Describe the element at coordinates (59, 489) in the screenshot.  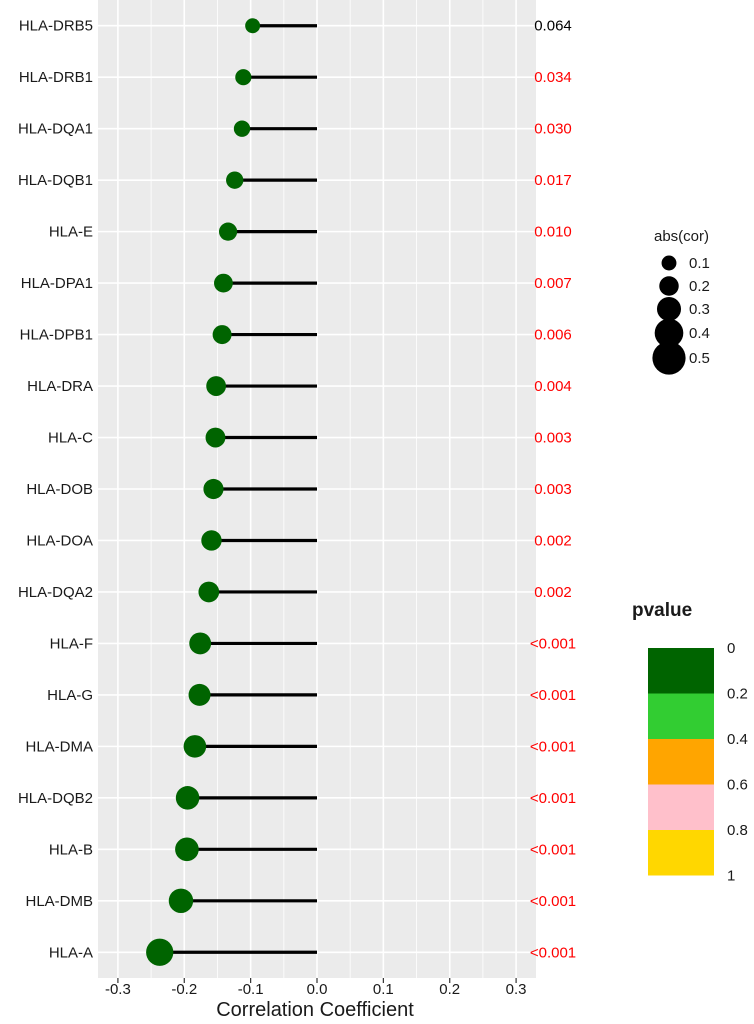
I see `gene-label: HLA-DOB` at that location.